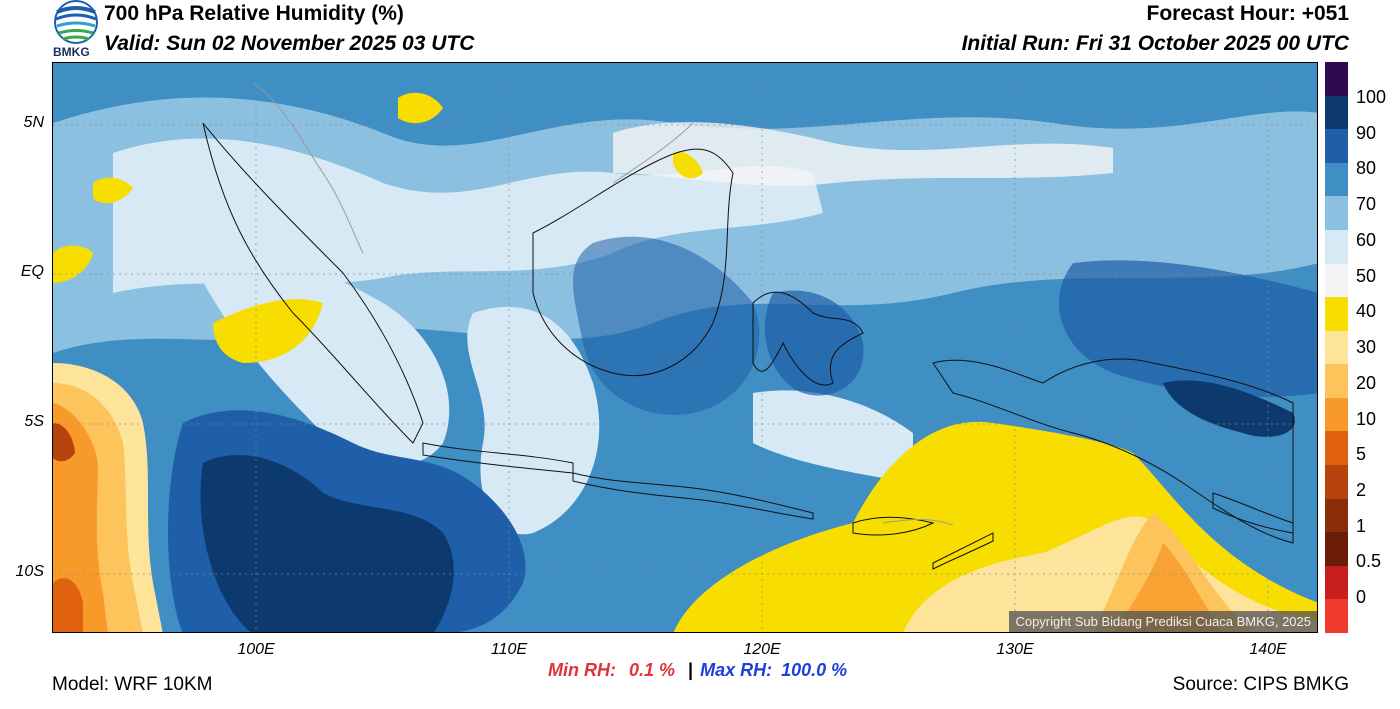  What do you see at coordinates (1366, 133) in the screenshot?
I see `colorbar-label-90: 90` at bounding box center [1366, 133].